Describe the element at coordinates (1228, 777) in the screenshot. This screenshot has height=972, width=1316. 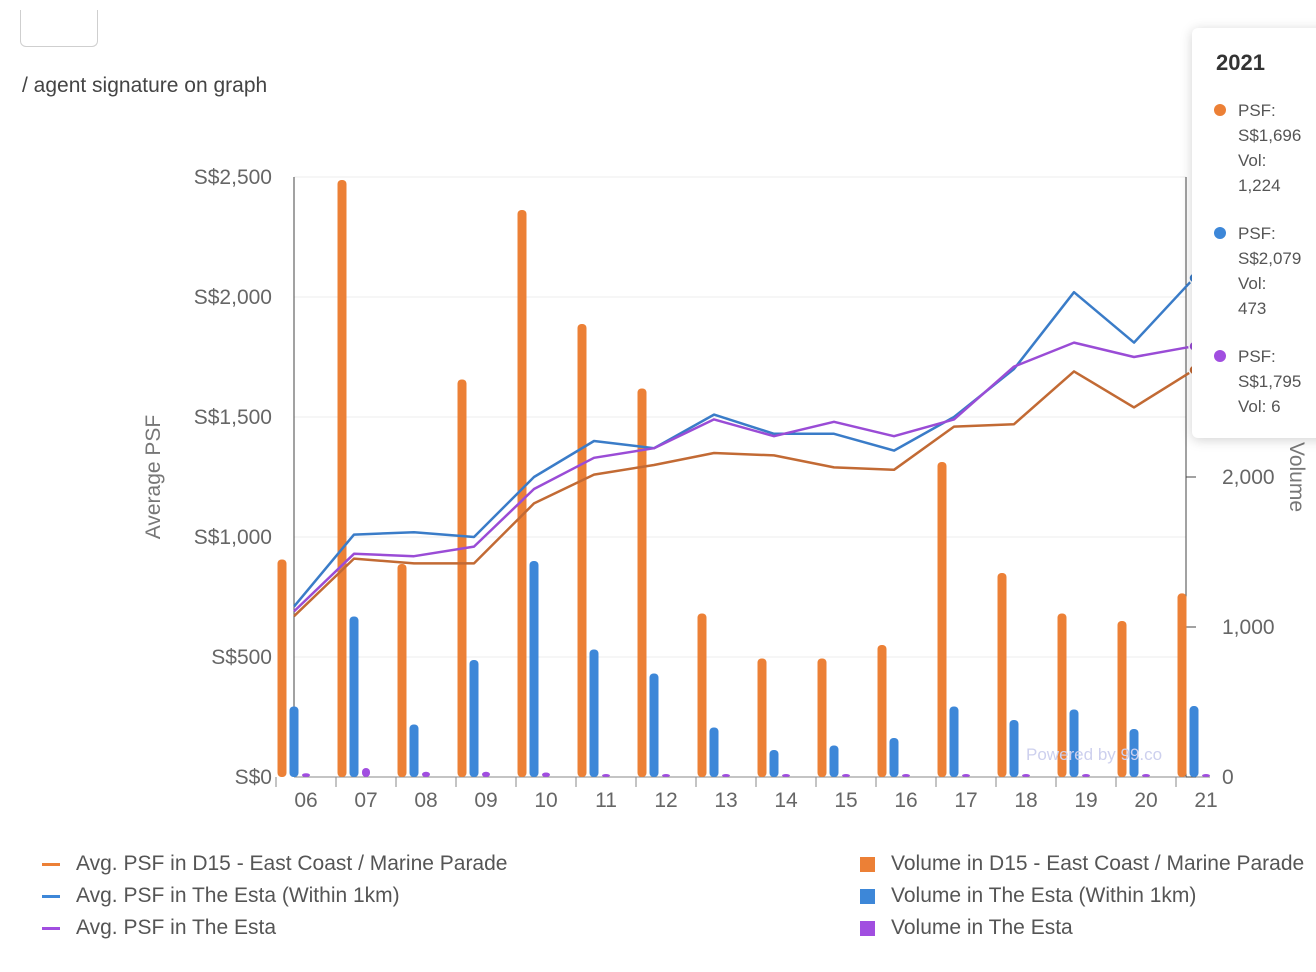
I see `y2-tick-label: 0` at that location.